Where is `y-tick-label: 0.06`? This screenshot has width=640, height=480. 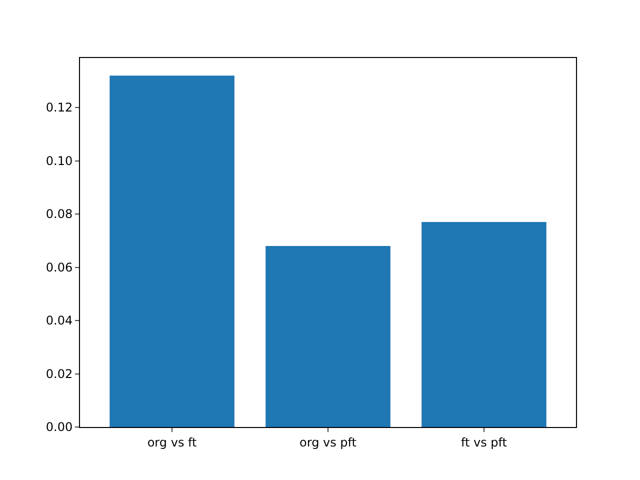
y-tick-label: 0.06 is located at coordinates (59, 267).